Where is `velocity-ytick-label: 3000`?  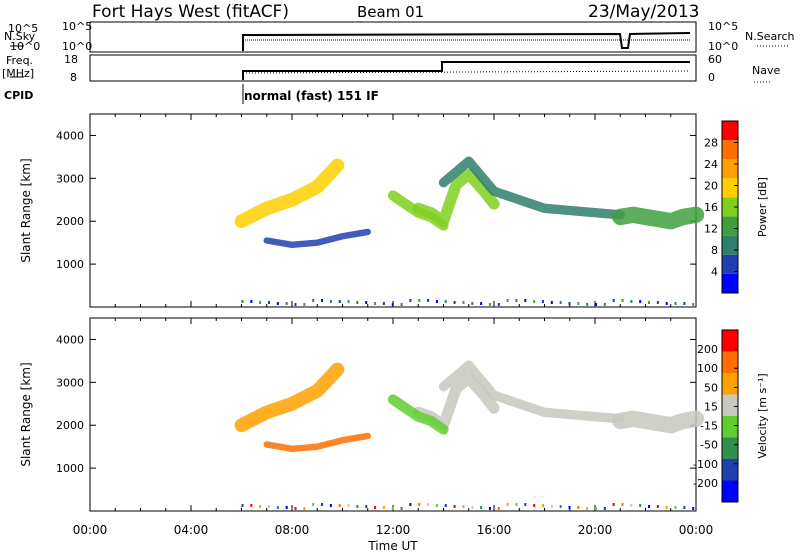
velocity-ytick-label: 3000 is located at coordinates (70, 382).